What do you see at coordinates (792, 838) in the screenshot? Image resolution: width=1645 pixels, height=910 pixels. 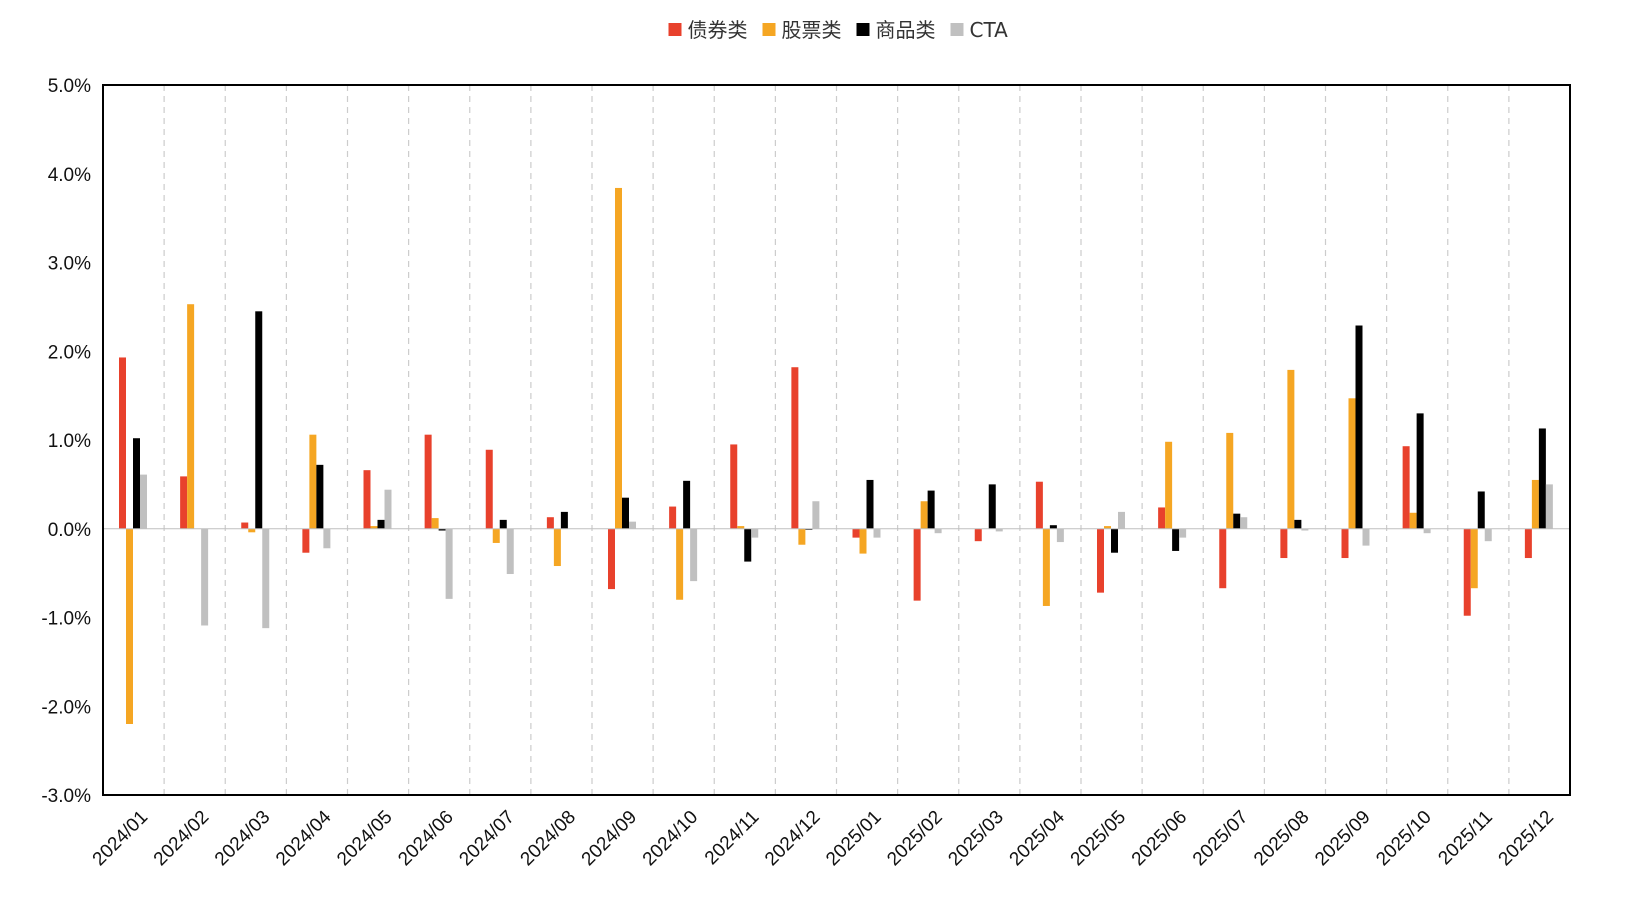 I see `x-tick-label: 2024/12` at bounding box center [792, 838].